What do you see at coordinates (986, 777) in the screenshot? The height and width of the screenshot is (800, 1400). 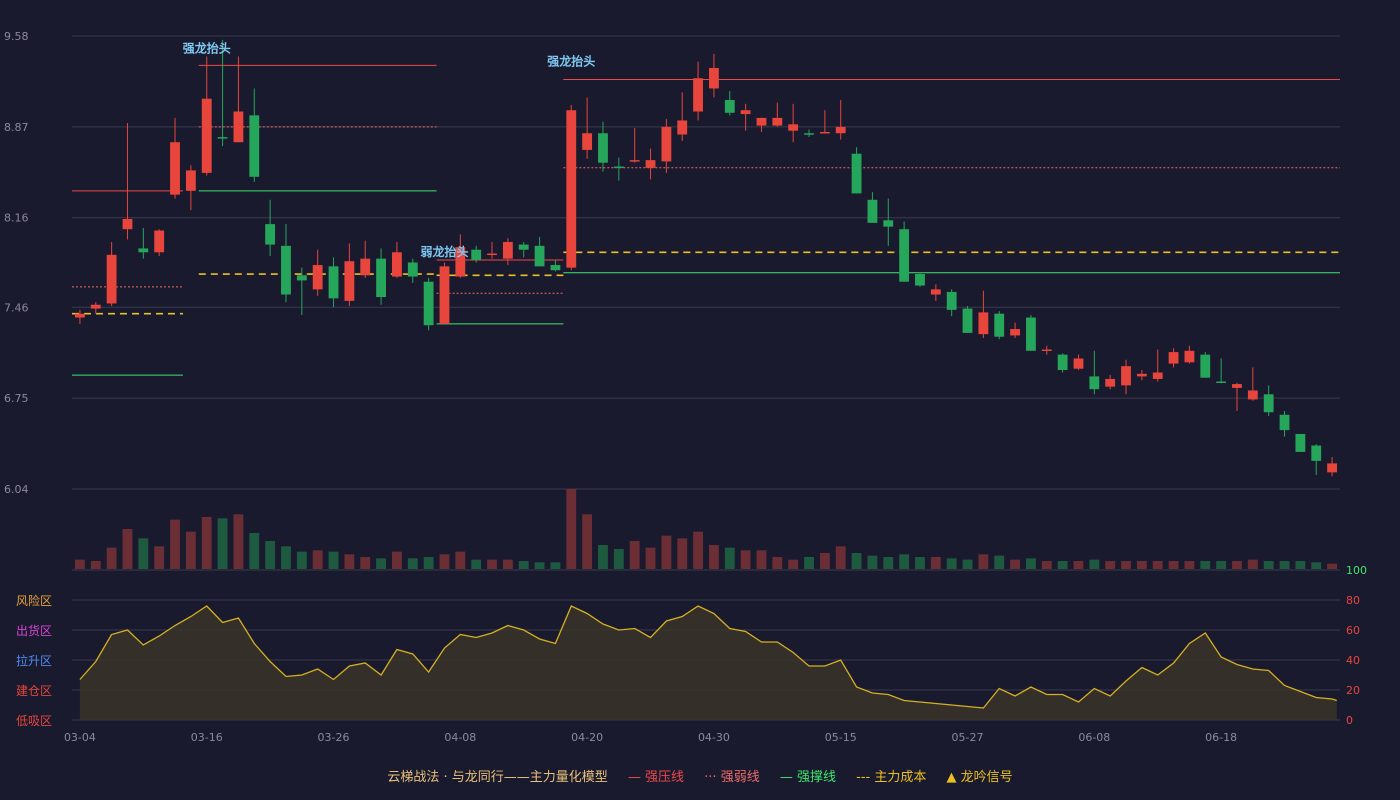 I see `legend-label-signal: 龙吟信号` at bounding box center [986, 777].